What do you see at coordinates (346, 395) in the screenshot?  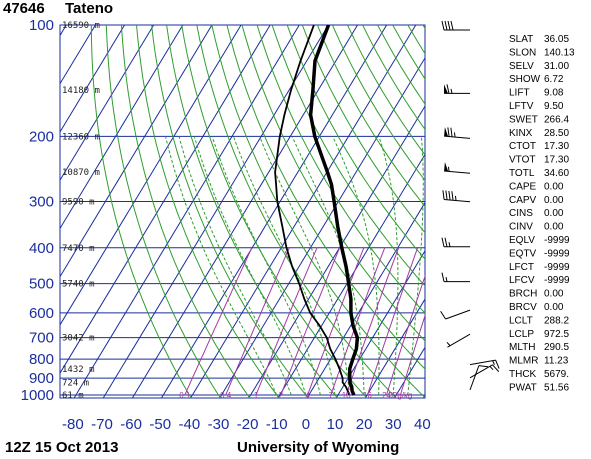 I see `mixing-ratio-label: 10` at bounding box center [346, 395].